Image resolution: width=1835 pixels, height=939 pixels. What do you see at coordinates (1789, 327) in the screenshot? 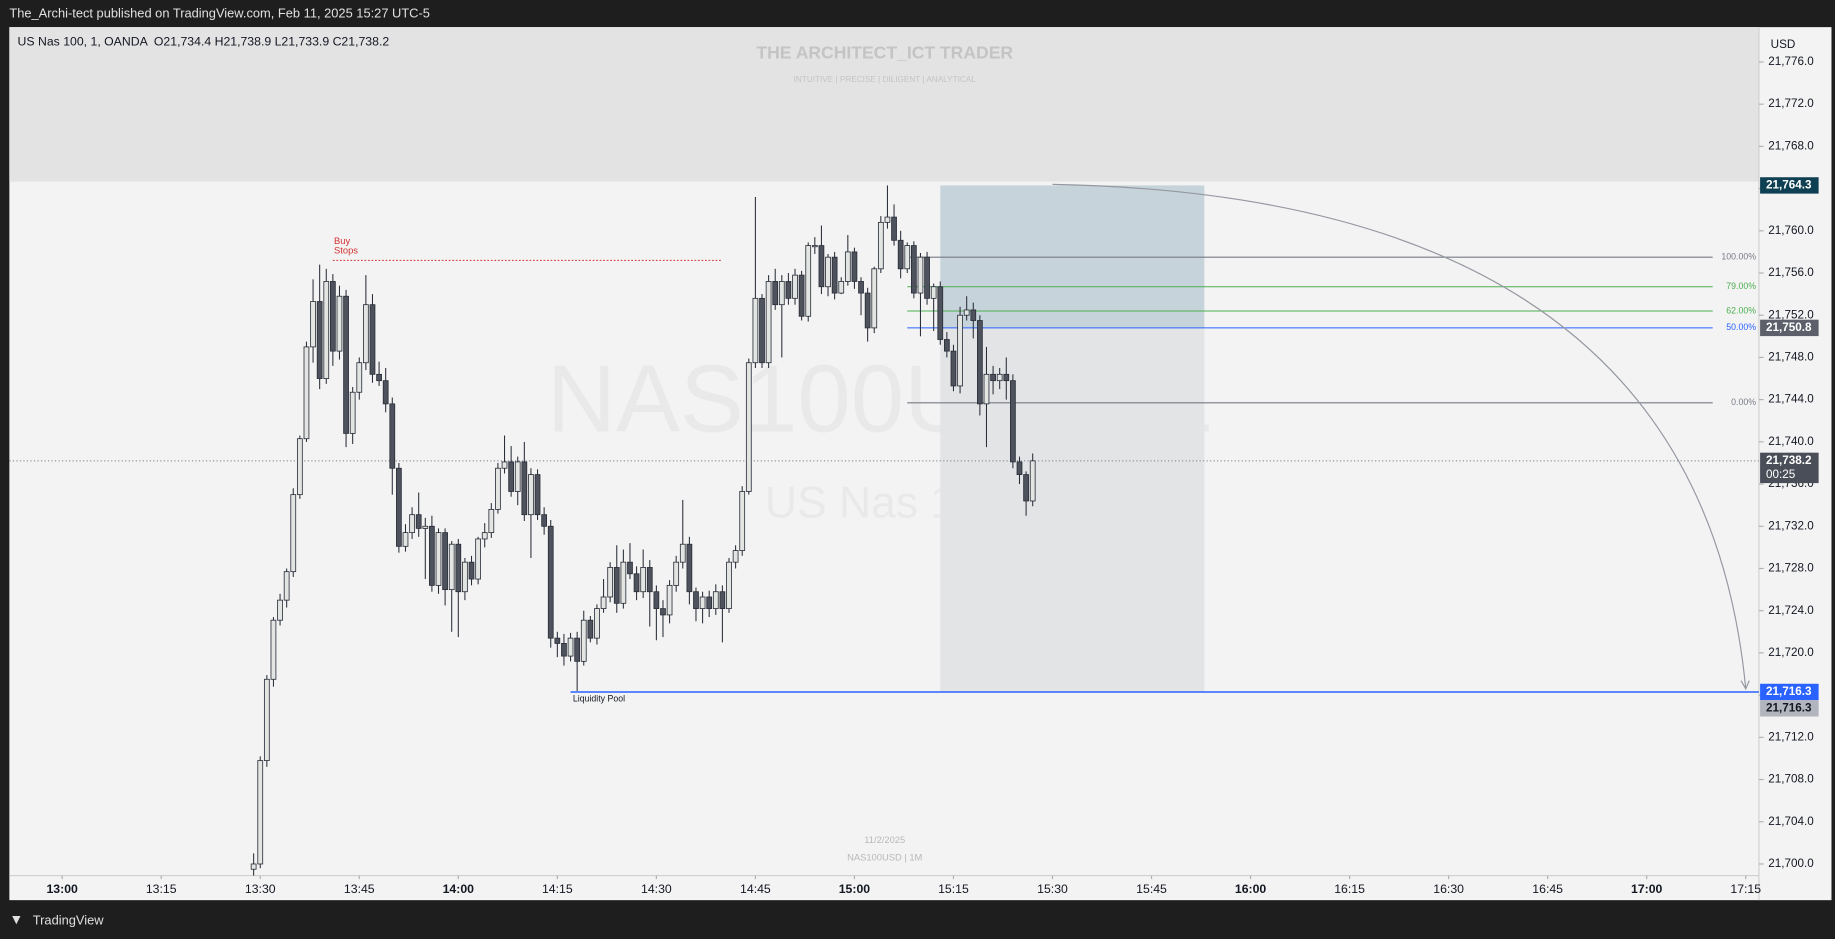
I see `price-label: 21,750.8` at bounding box center [1789, 327].